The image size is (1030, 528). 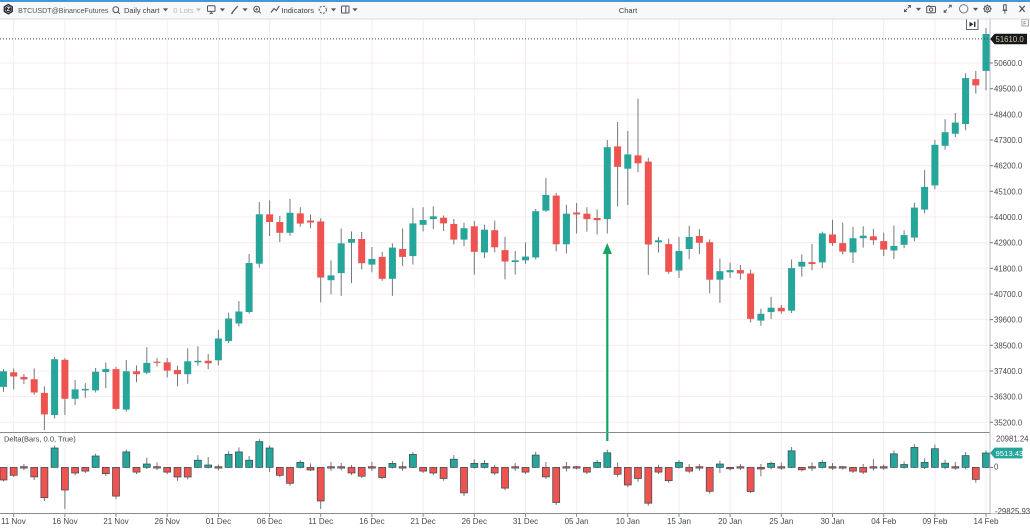 What do you see at coordinates (1025, 24) in the screenshot?
I see `svg-text: F` at bounding box center [1025, 24].